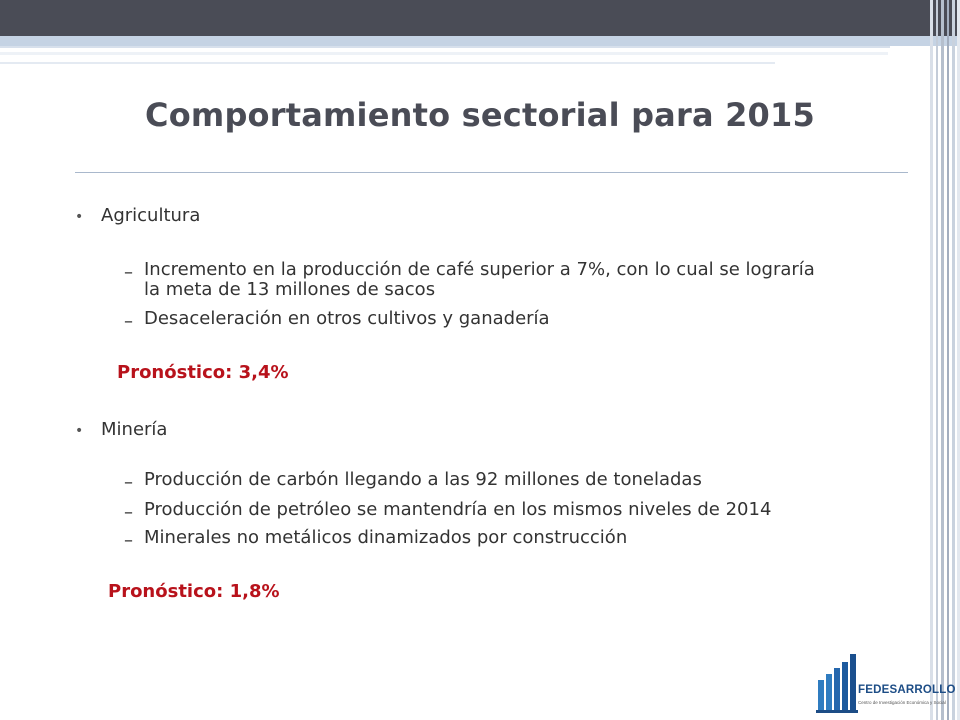 This screenshot has width=960, height=720. Describe the element at coordinates (480, 115) in the screenshot. I see `slide-title: Comportamiento sectorial para 2015` at that location.